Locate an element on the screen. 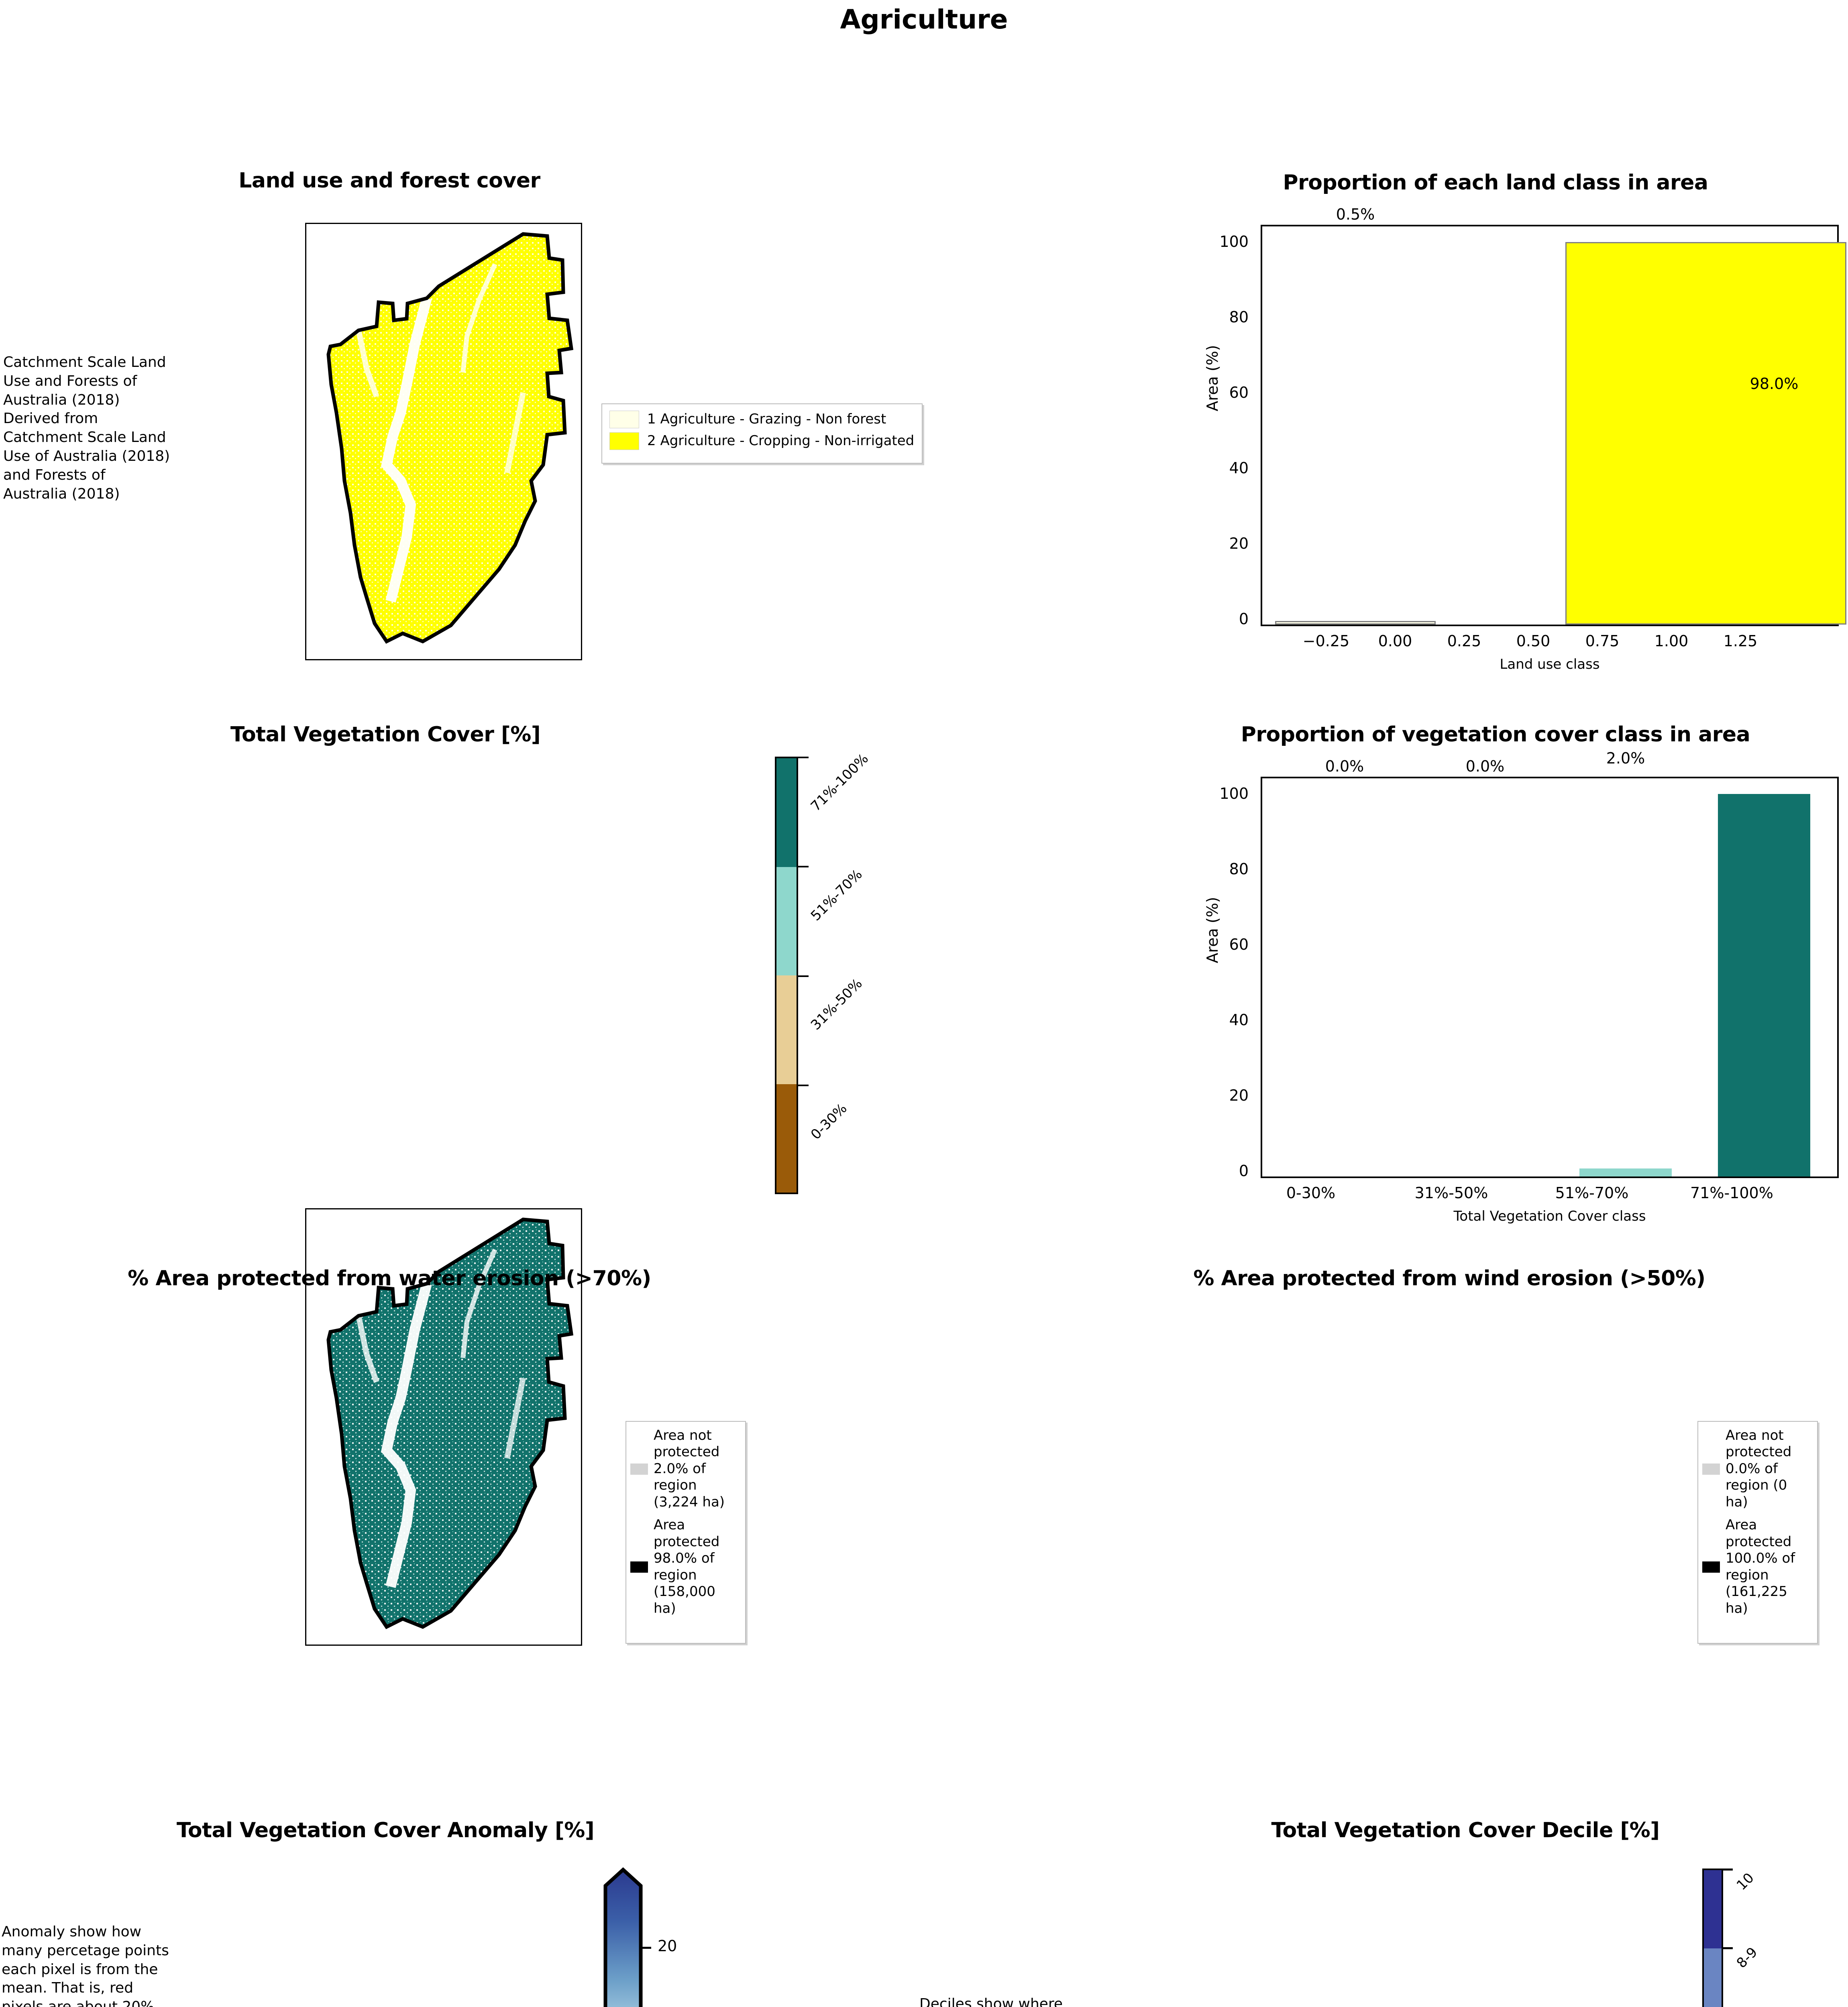 This screenshot has width=1848, height=2007. xtick-050: 0.50 is located at coordinates (1533, 641).